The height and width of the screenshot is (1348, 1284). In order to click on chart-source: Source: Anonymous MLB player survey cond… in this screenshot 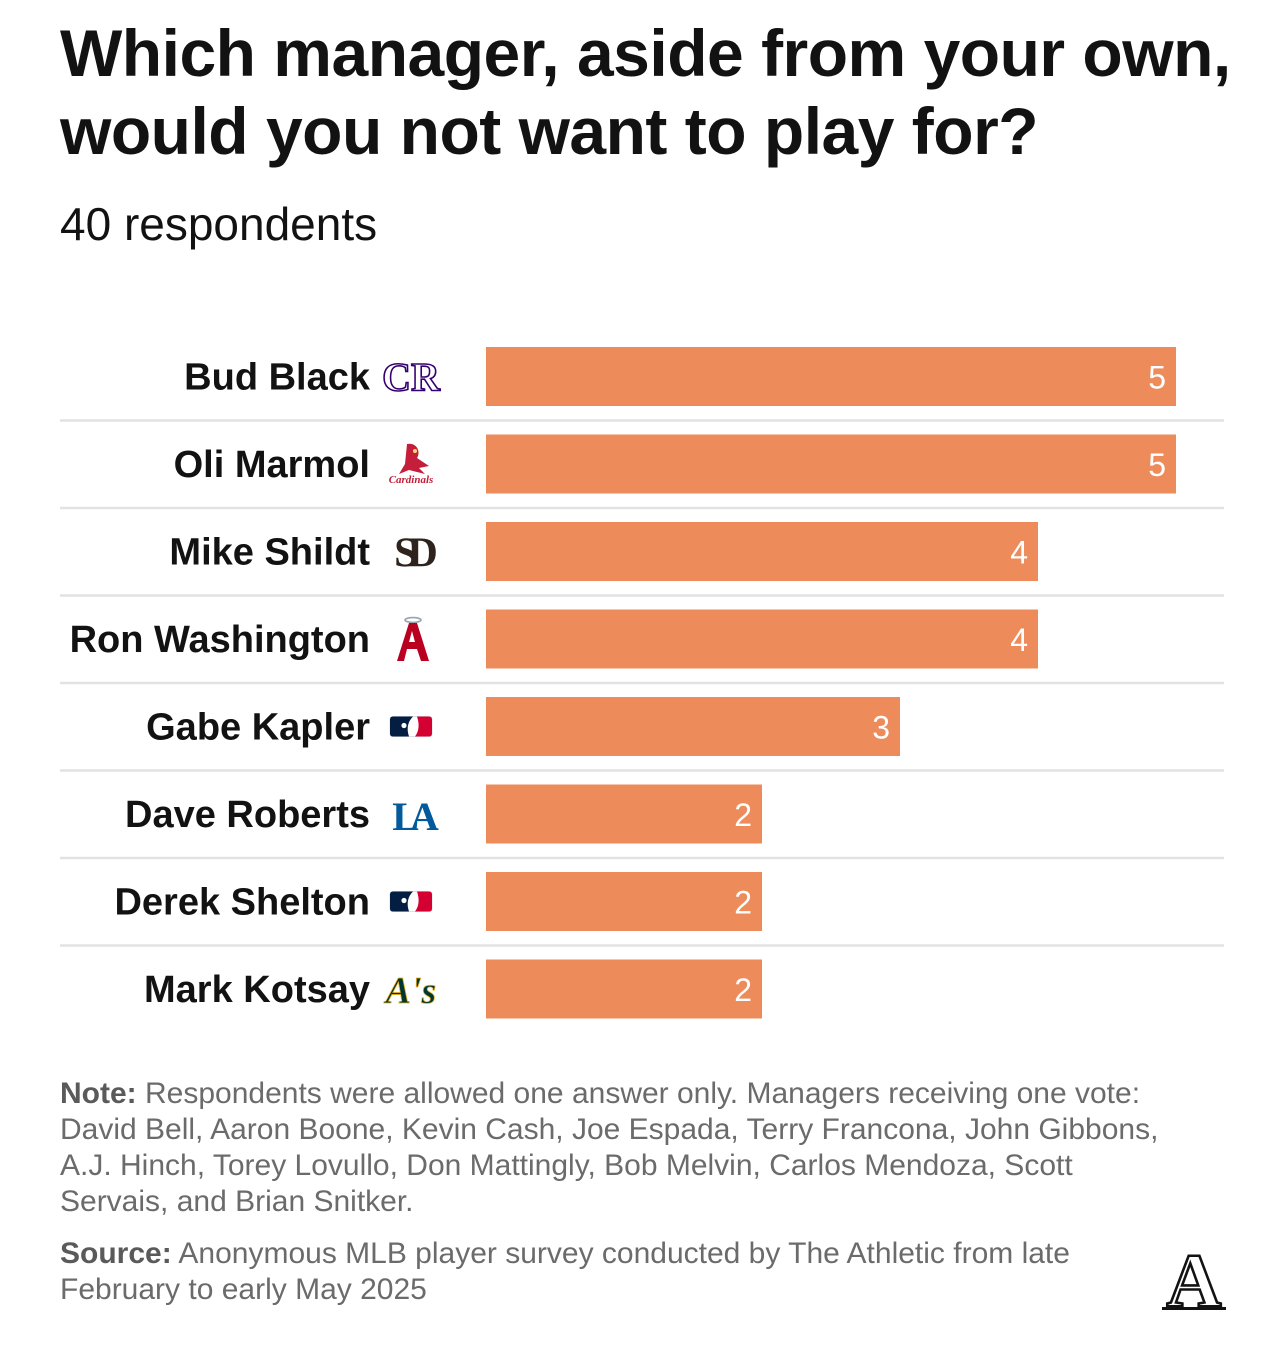, I will do `click(600, 1272)`.